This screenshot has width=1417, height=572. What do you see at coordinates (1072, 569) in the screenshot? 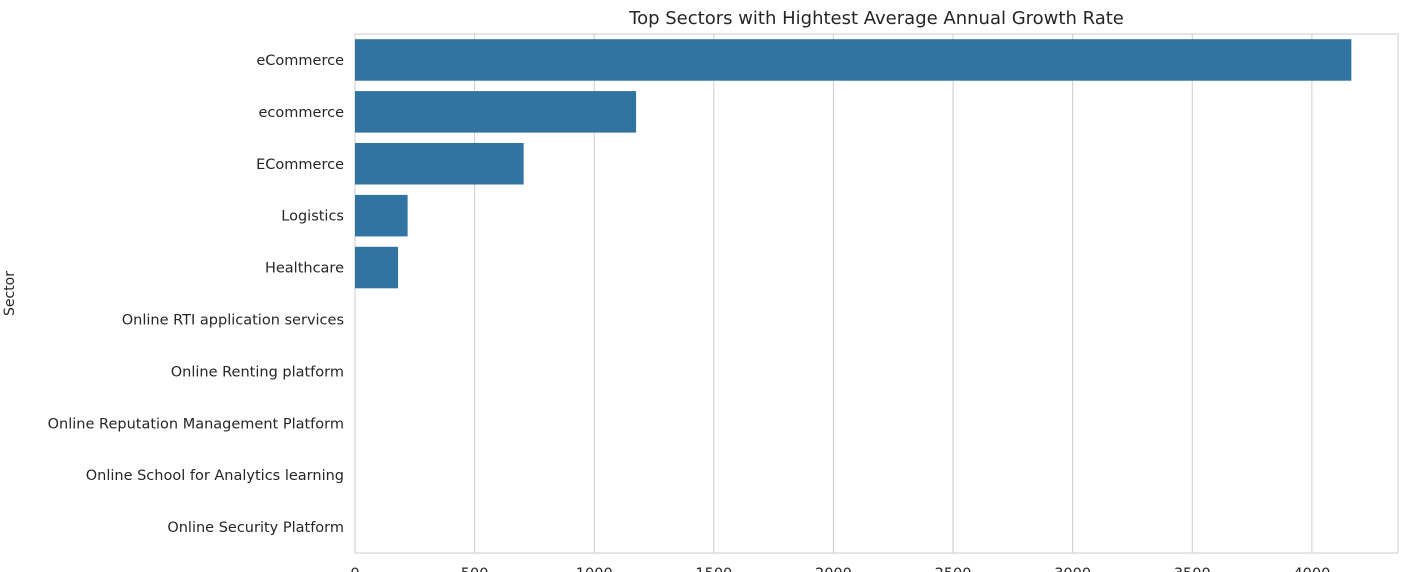
I see `x-tick-label: 3000` at bounding box center [1072, 569].